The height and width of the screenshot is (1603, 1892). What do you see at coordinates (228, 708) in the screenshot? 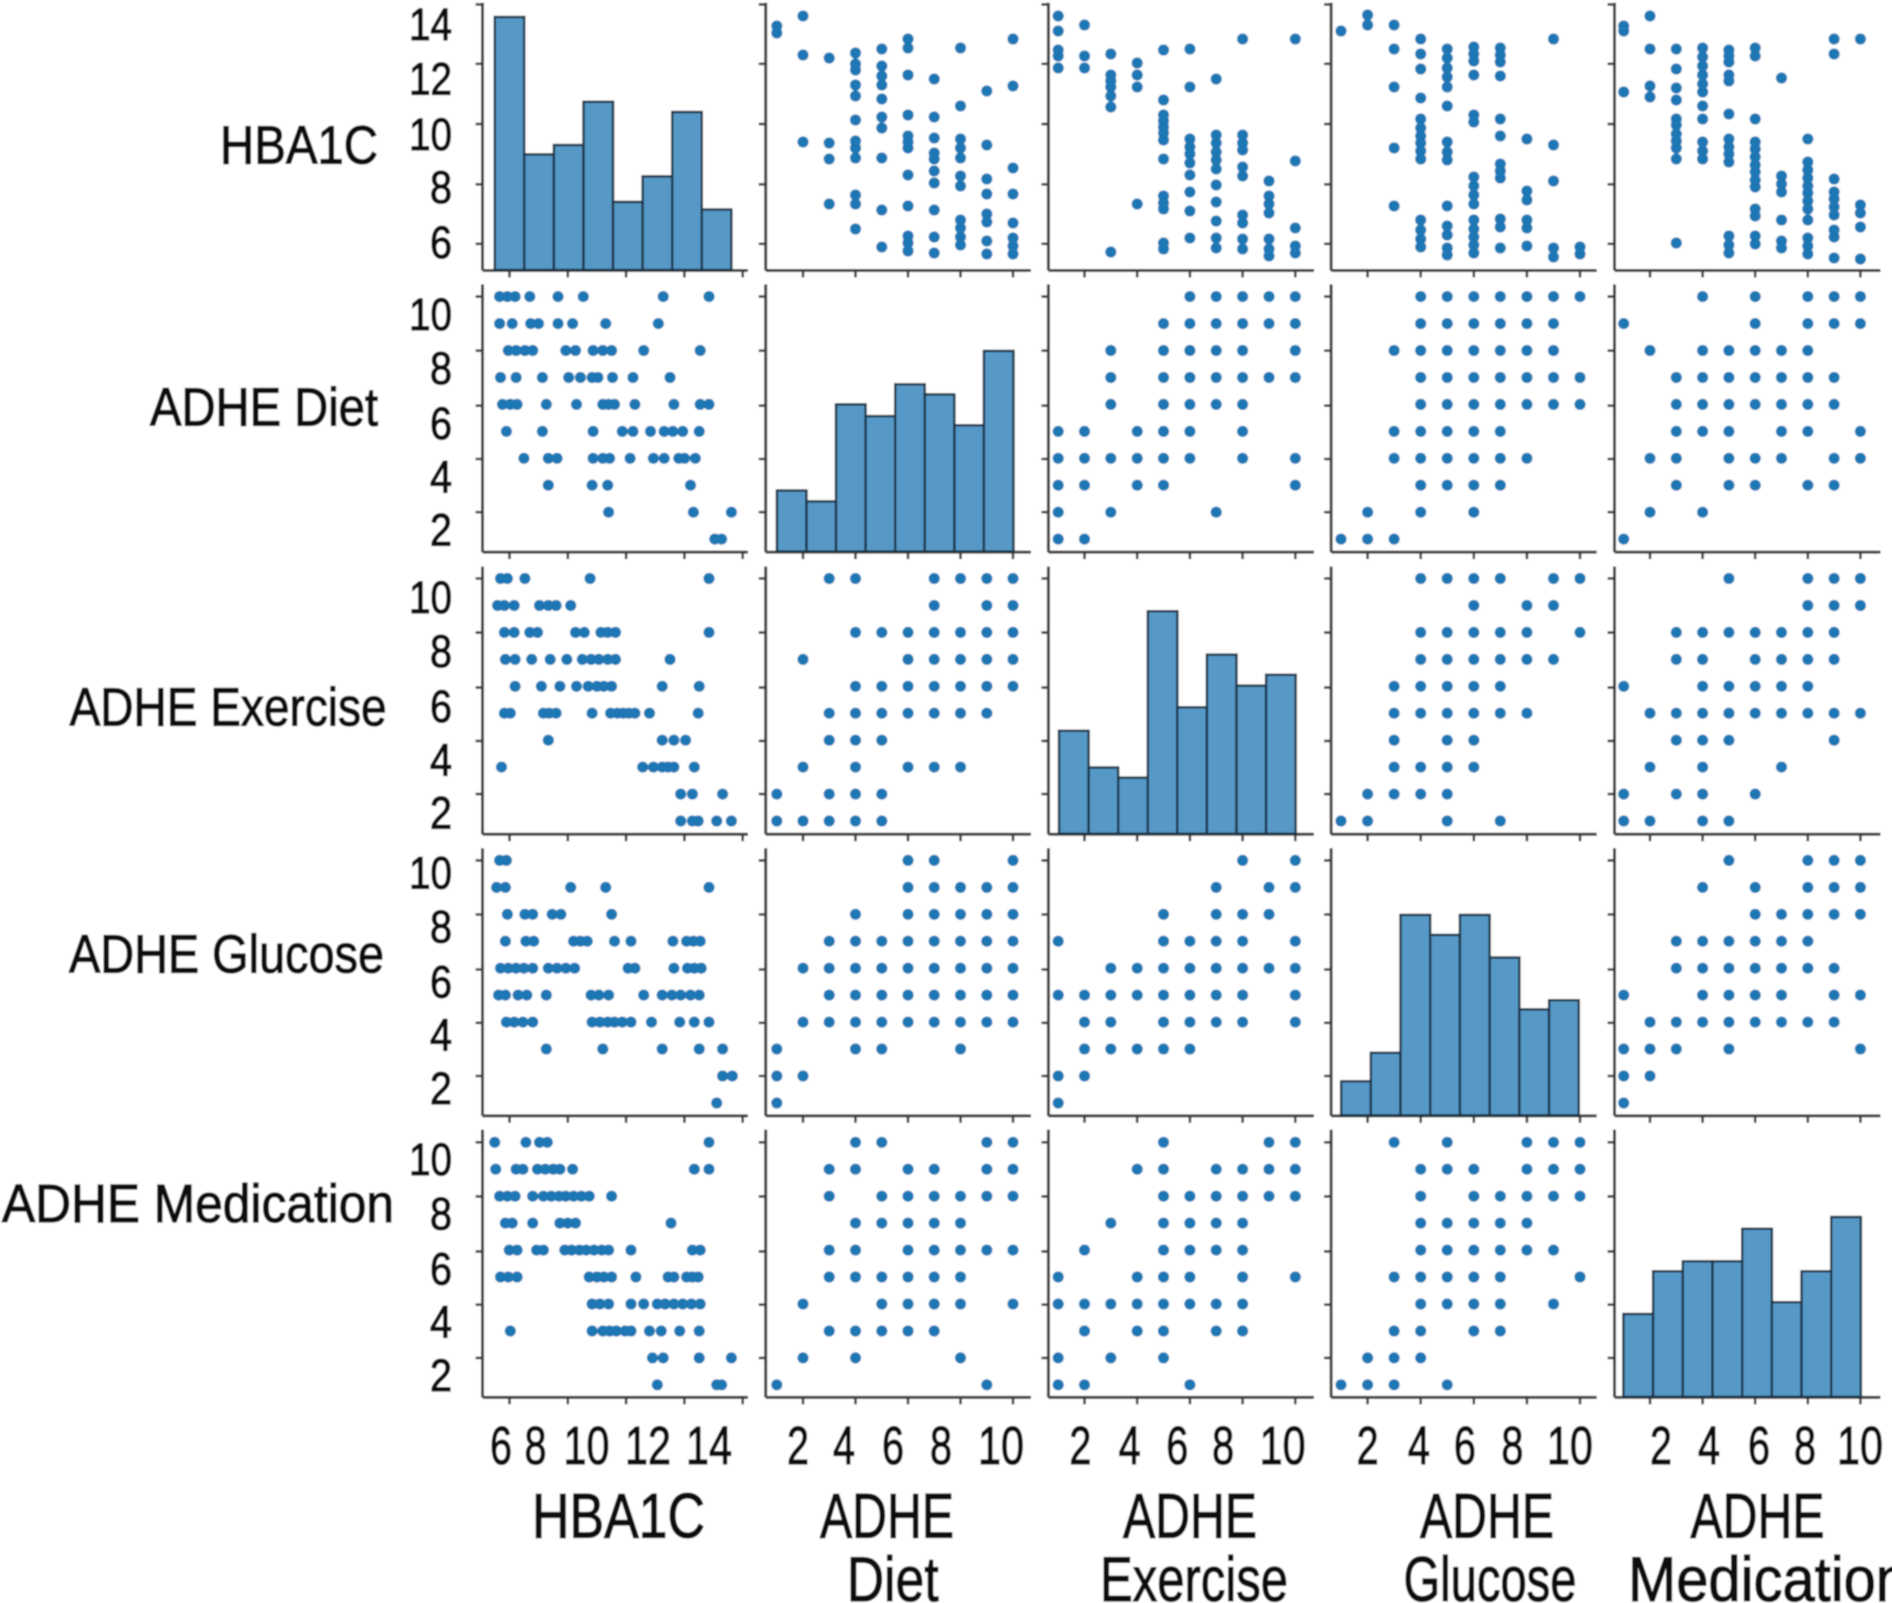
I see `svg-text: ADHE Exercise` at bounding box center [228, 708].